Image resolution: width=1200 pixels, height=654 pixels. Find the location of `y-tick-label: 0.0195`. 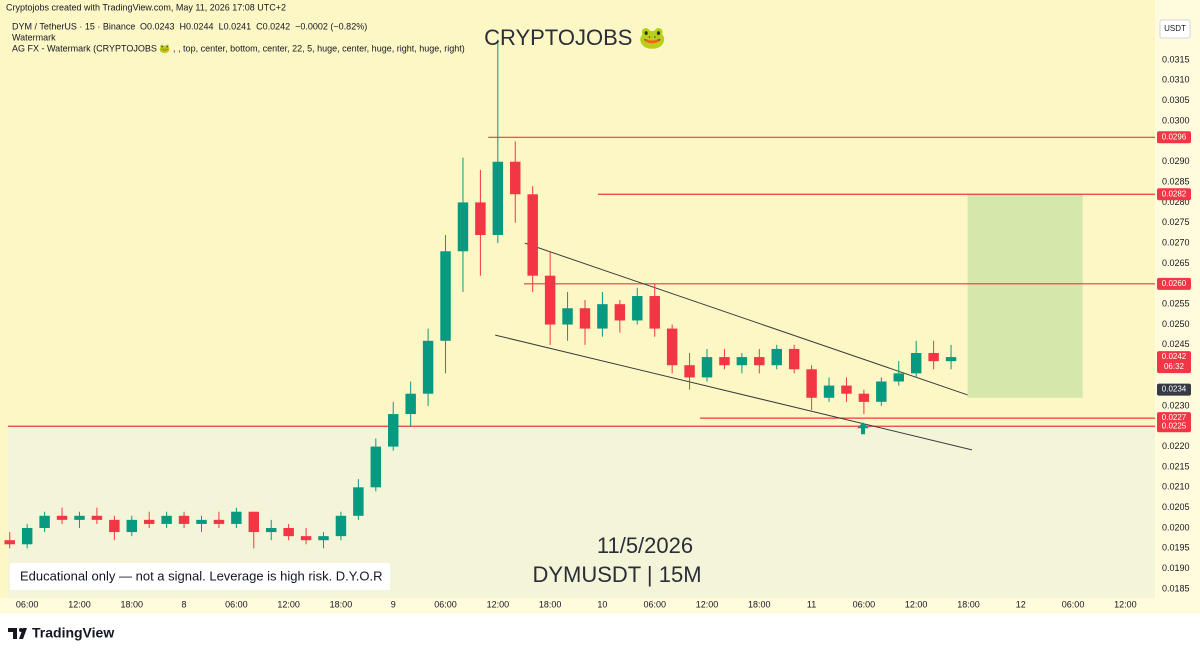

y-tick-label: 0.0195 is located at coordinates (1176, 548).